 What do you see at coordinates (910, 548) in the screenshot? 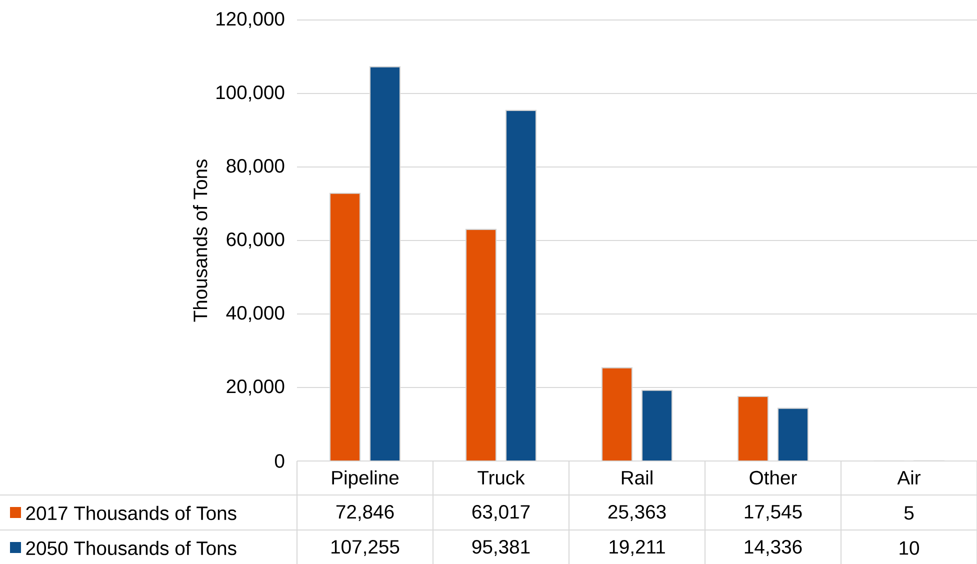
I see `data-label: 10` at bounding box center [910, 548].